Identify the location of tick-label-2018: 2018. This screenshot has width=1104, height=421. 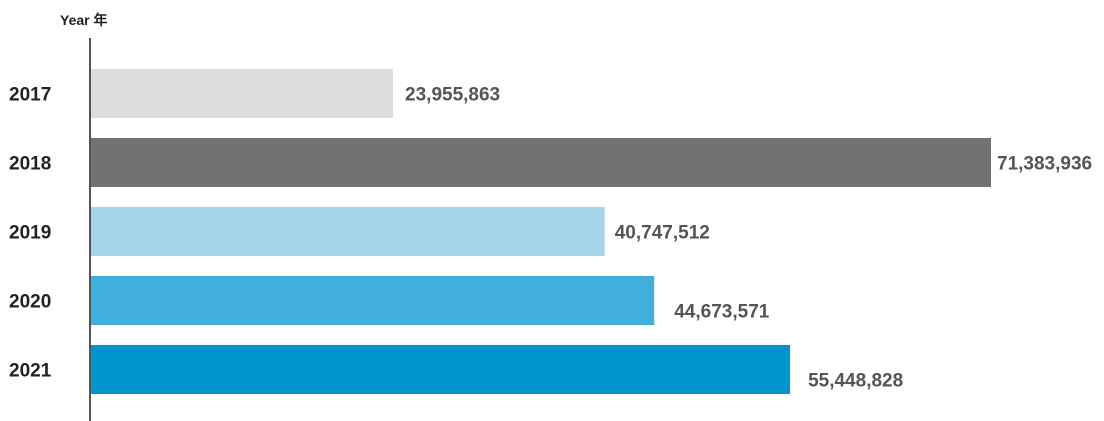
(30, 164).